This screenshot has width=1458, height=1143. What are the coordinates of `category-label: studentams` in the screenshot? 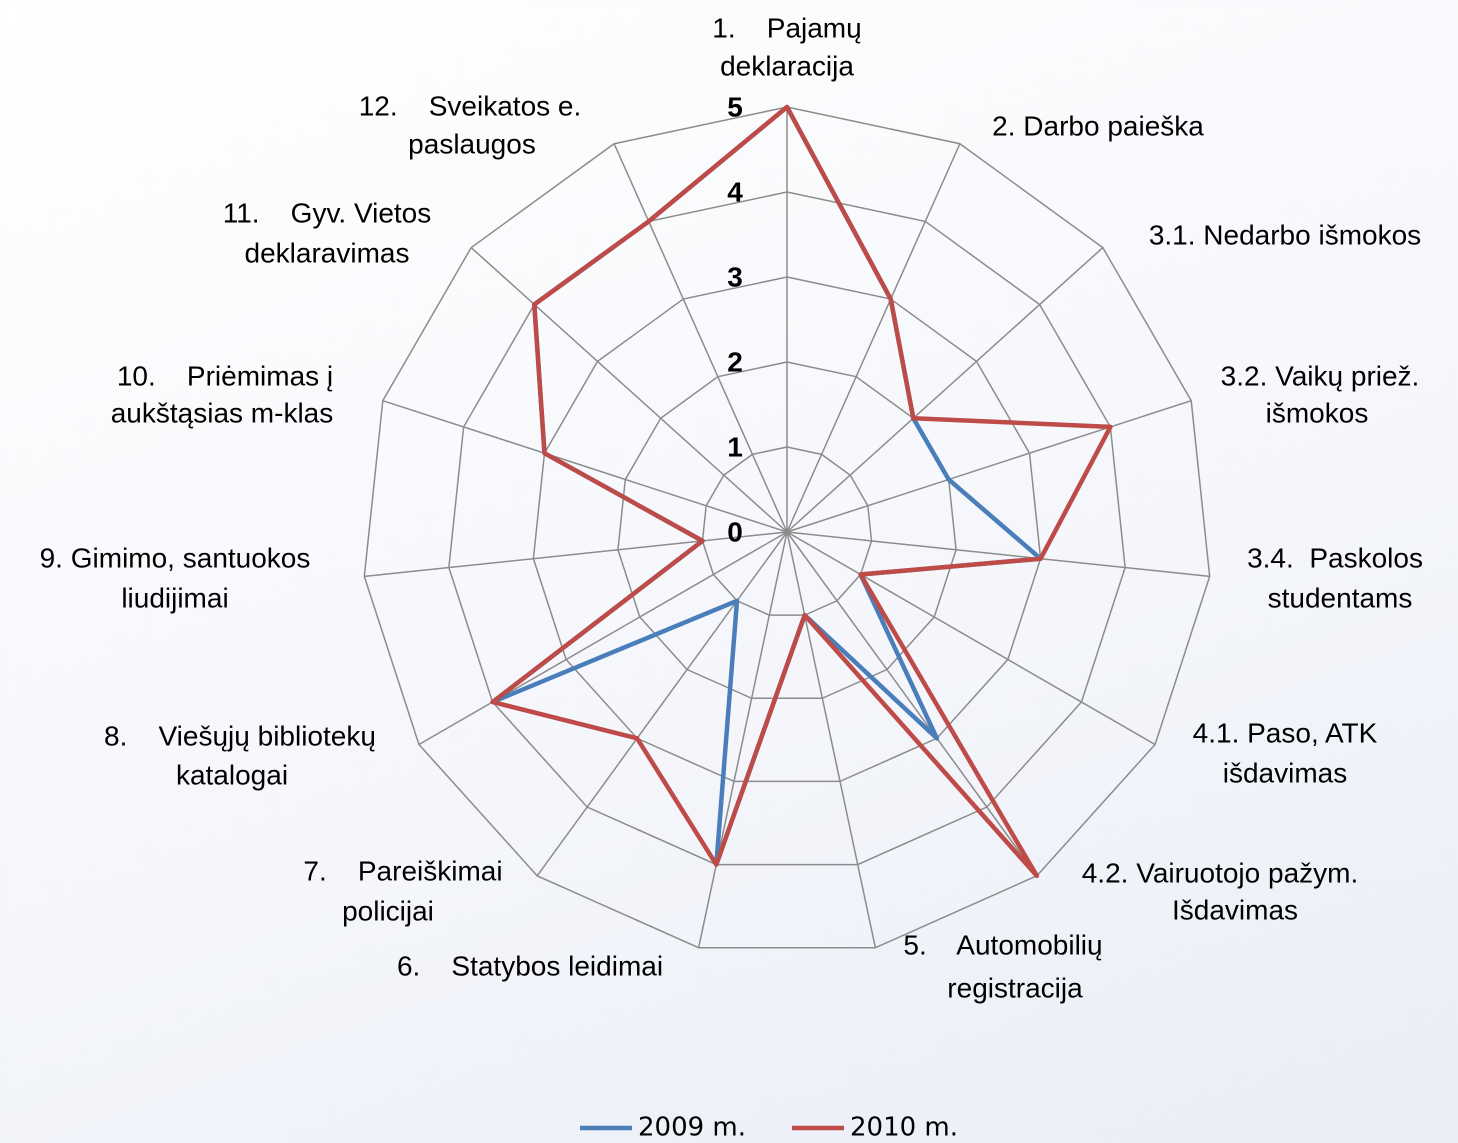 It's located at (1340, 597).